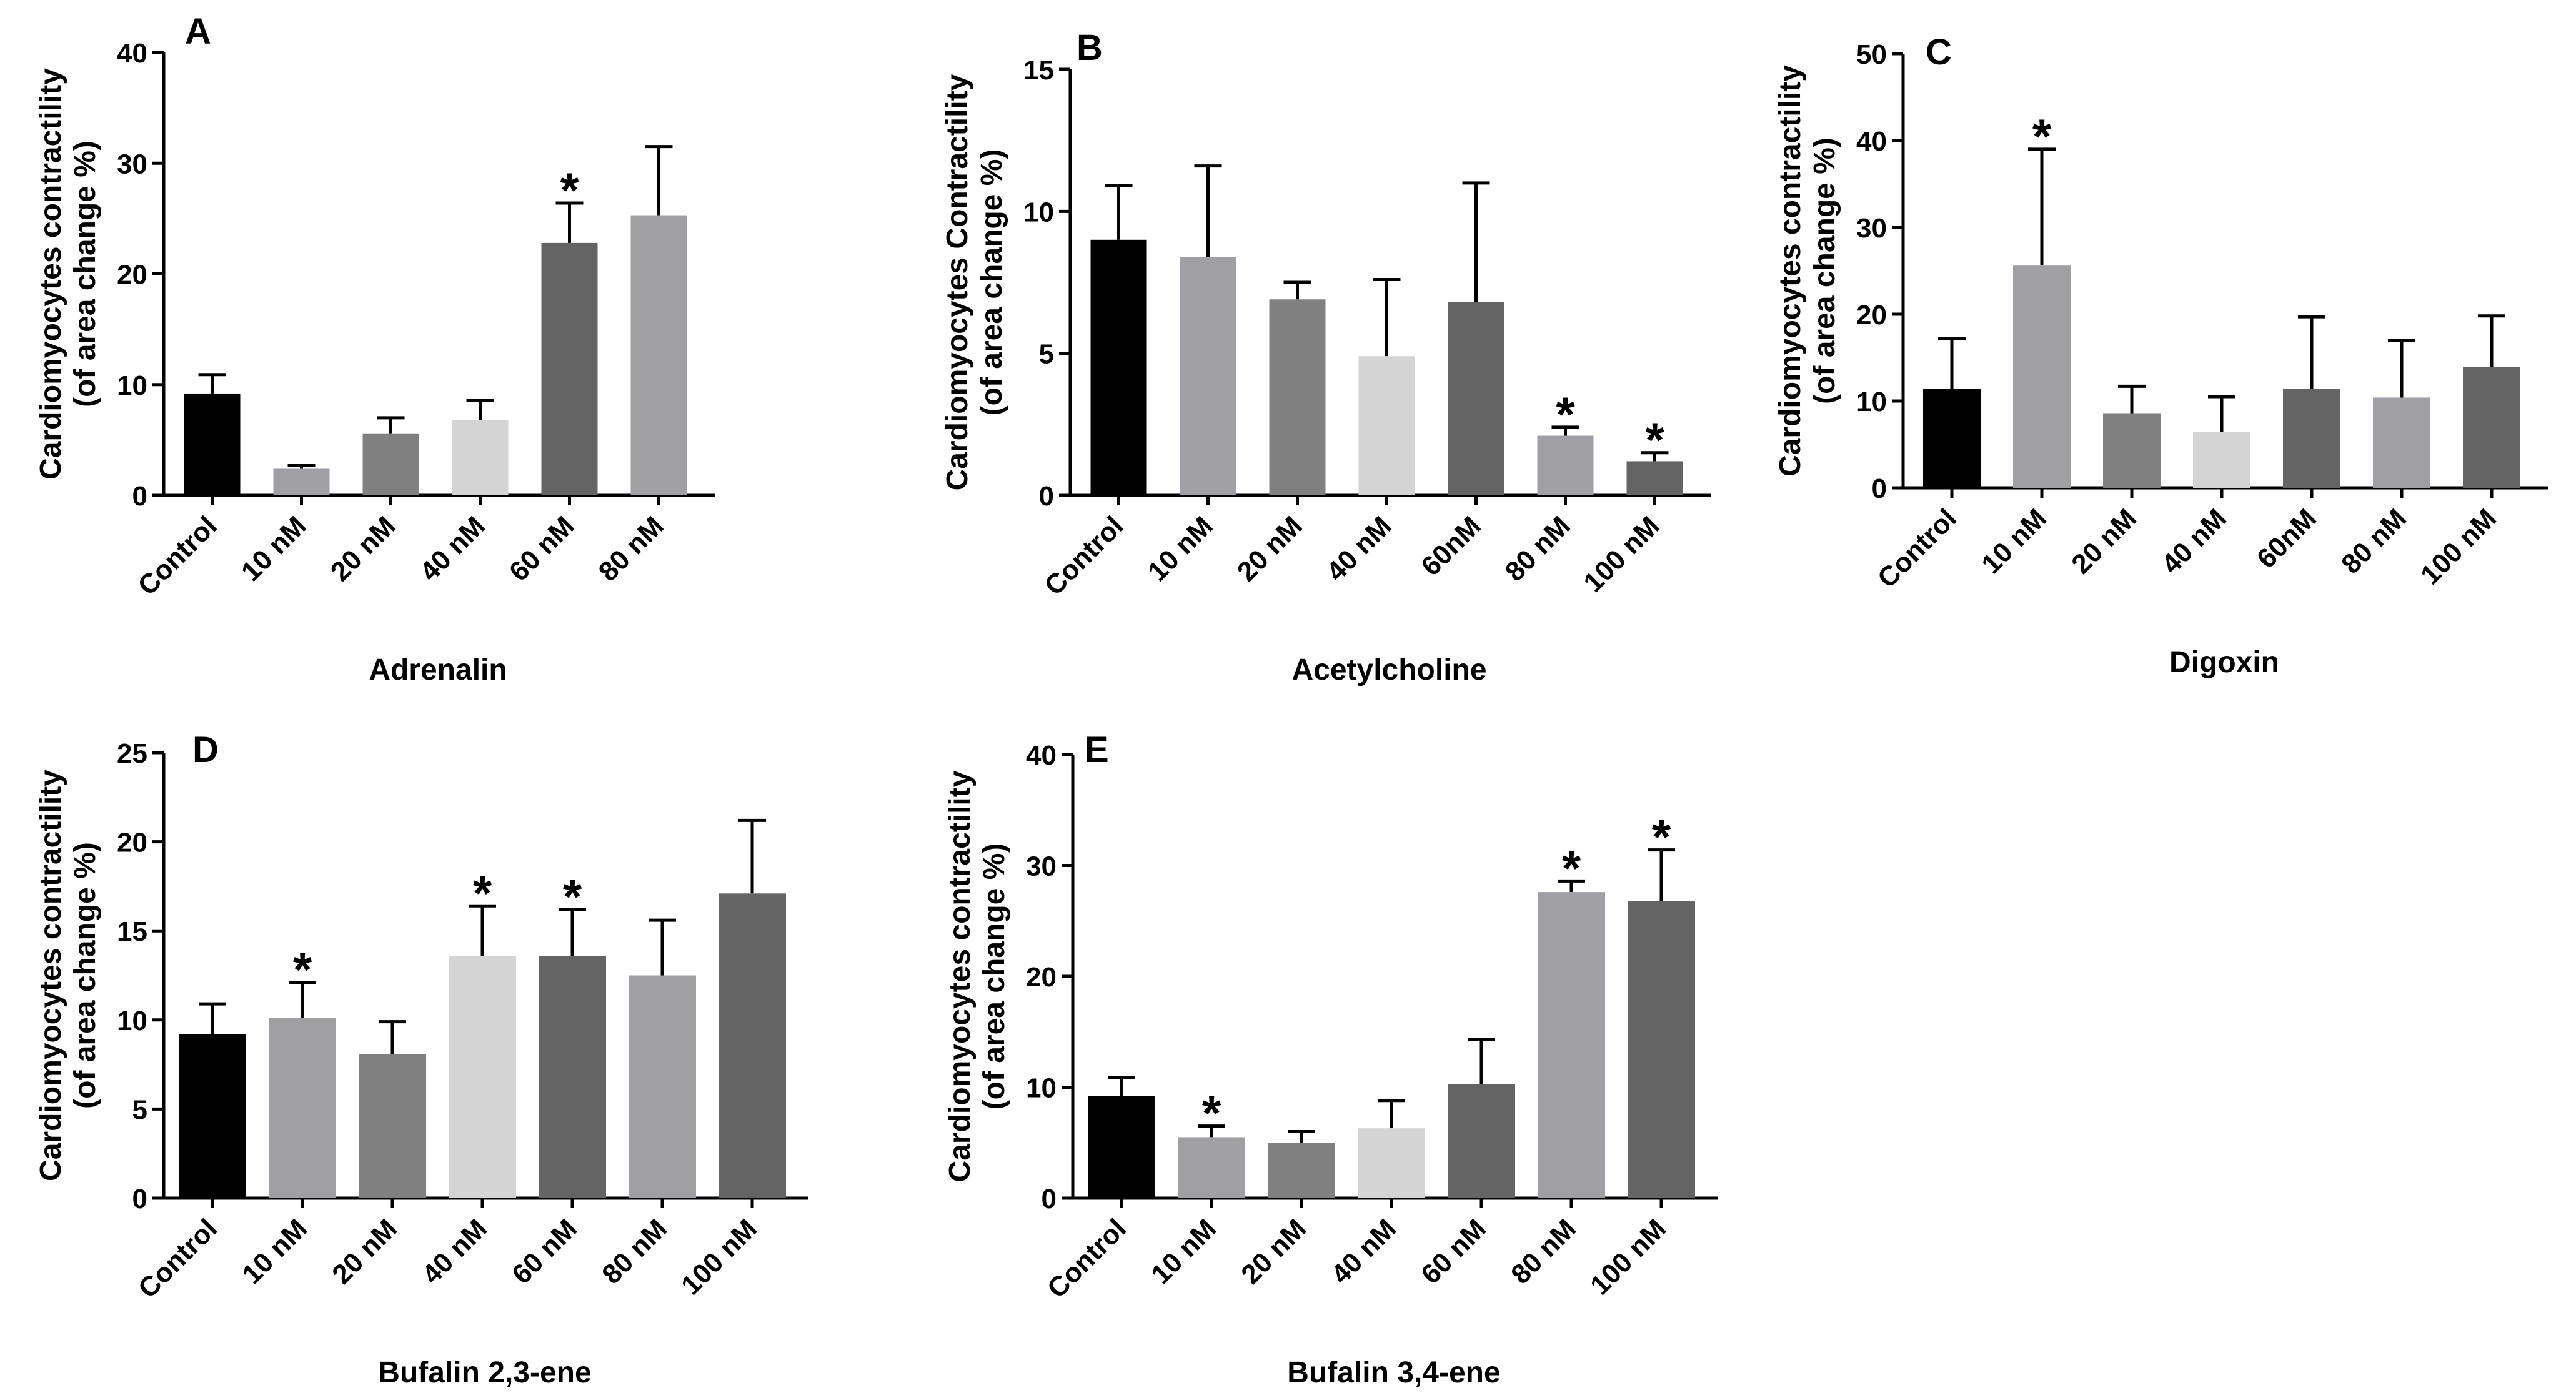 The image size is (2576, 1398). I want to click on panel-c-ytick-label: 40, so click(1871, 141).